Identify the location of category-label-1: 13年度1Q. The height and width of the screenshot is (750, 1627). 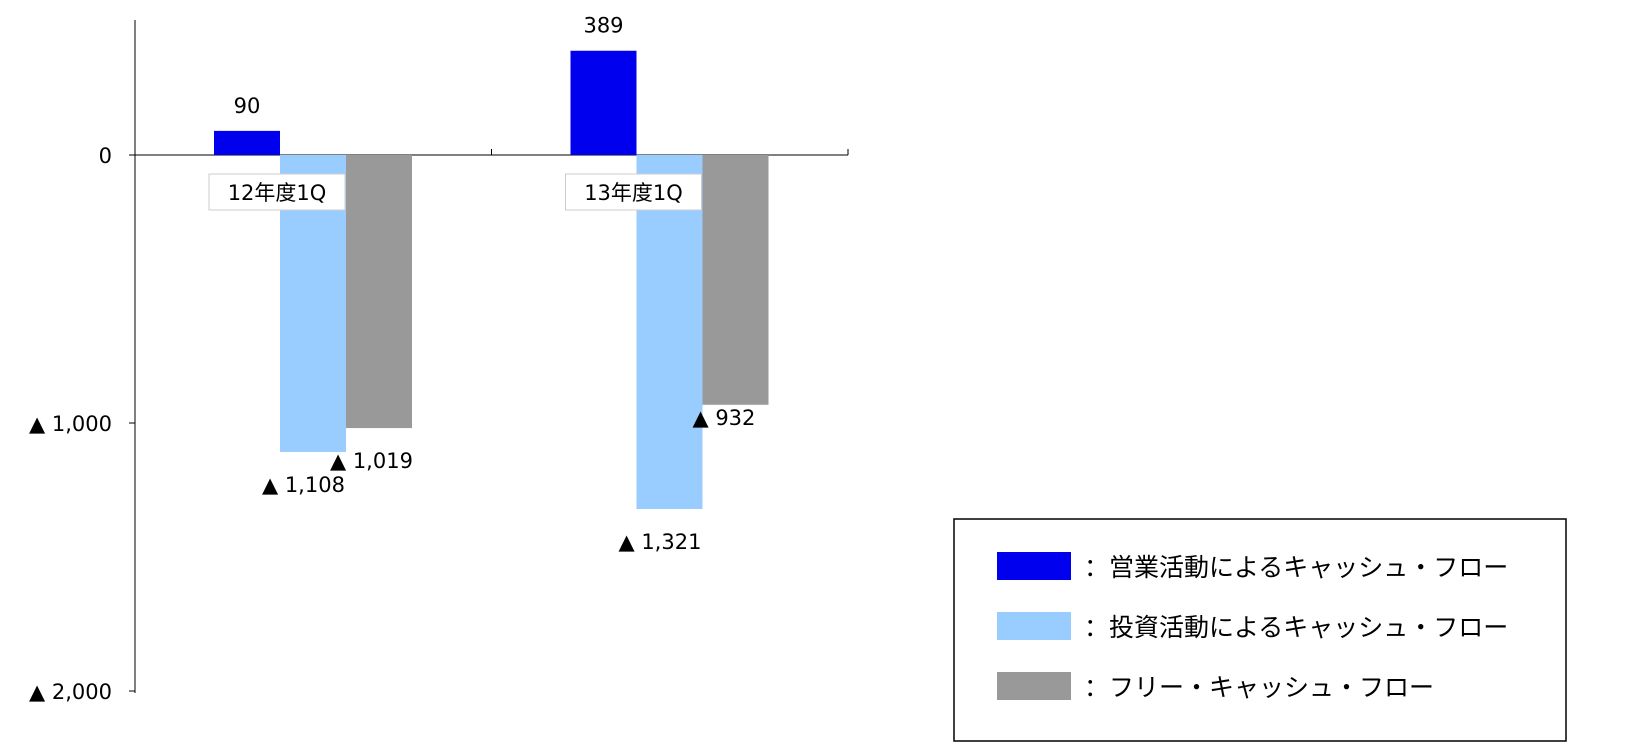
(633, 192).